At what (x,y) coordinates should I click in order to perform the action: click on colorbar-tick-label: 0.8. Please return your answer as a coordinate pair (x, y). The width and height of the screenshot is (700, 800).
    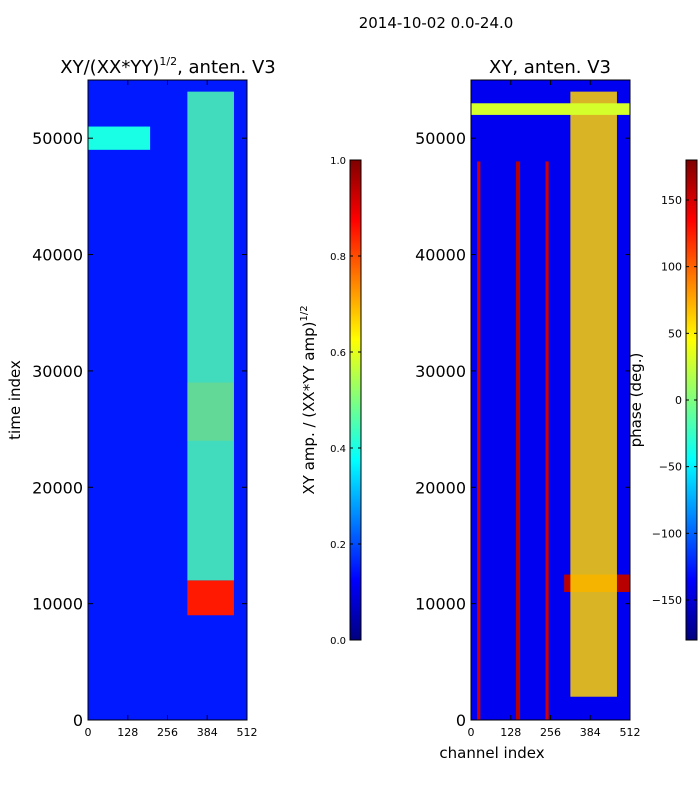
    Looking at the image, I should click on (338, 257).